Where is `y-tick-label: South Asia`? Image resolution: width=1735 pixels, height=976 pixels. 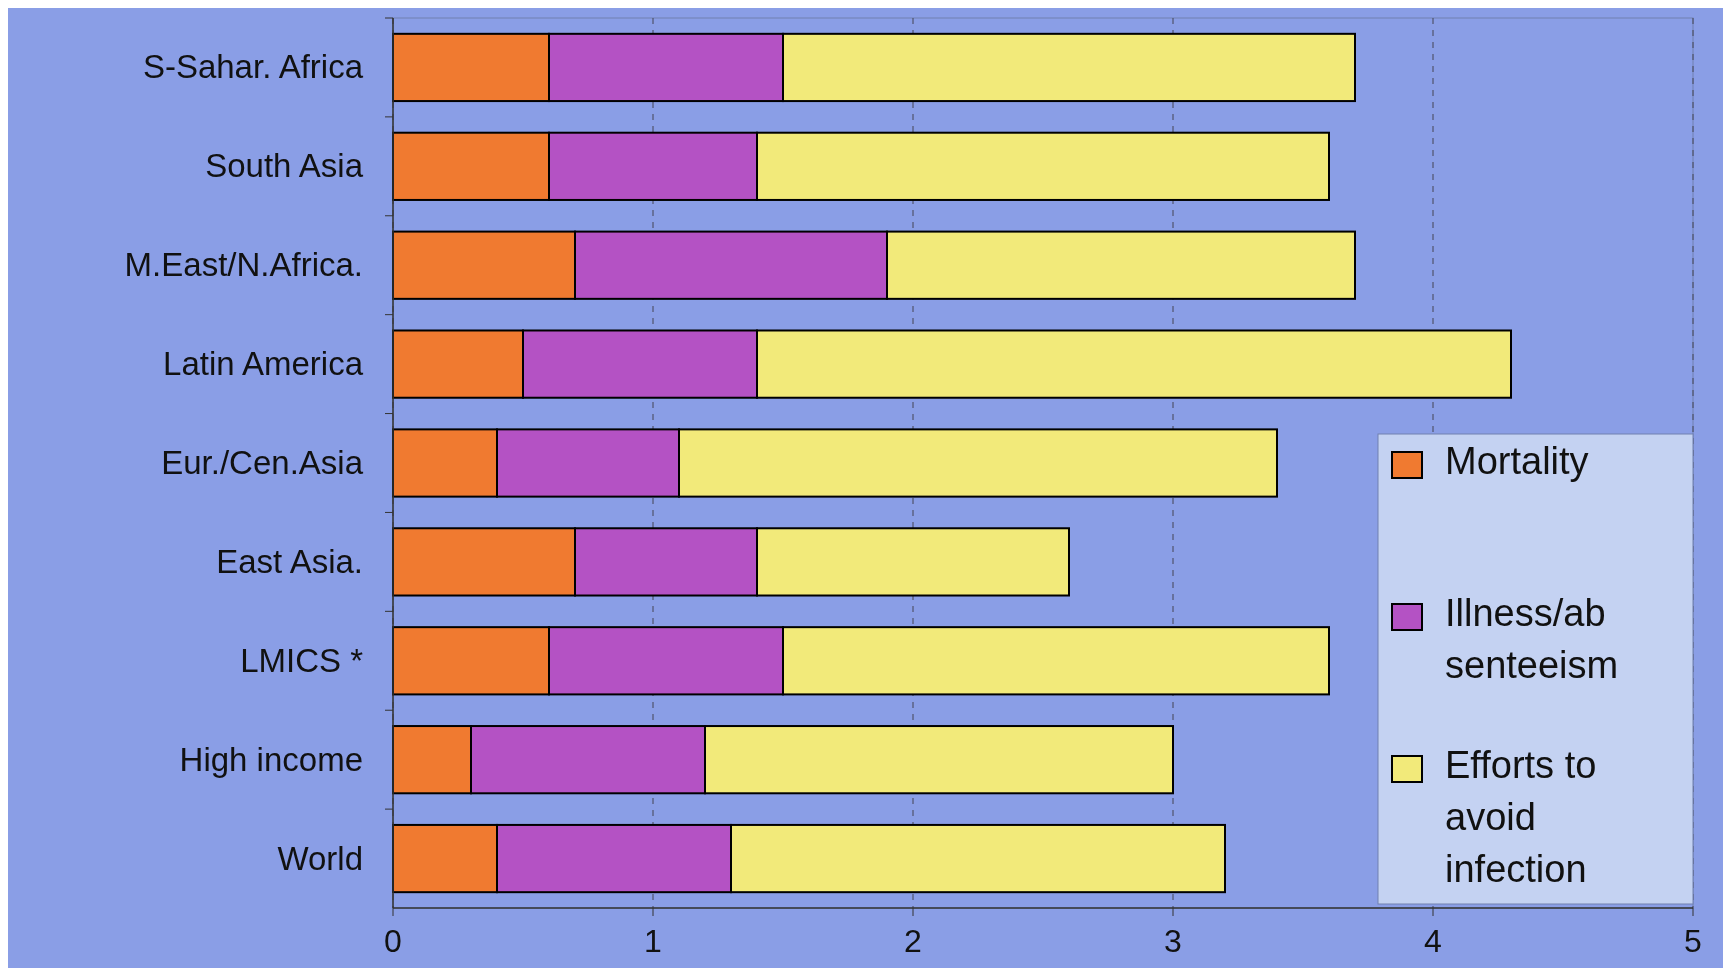 y-tick-label: South Asia is located at coordinates (284, 166).